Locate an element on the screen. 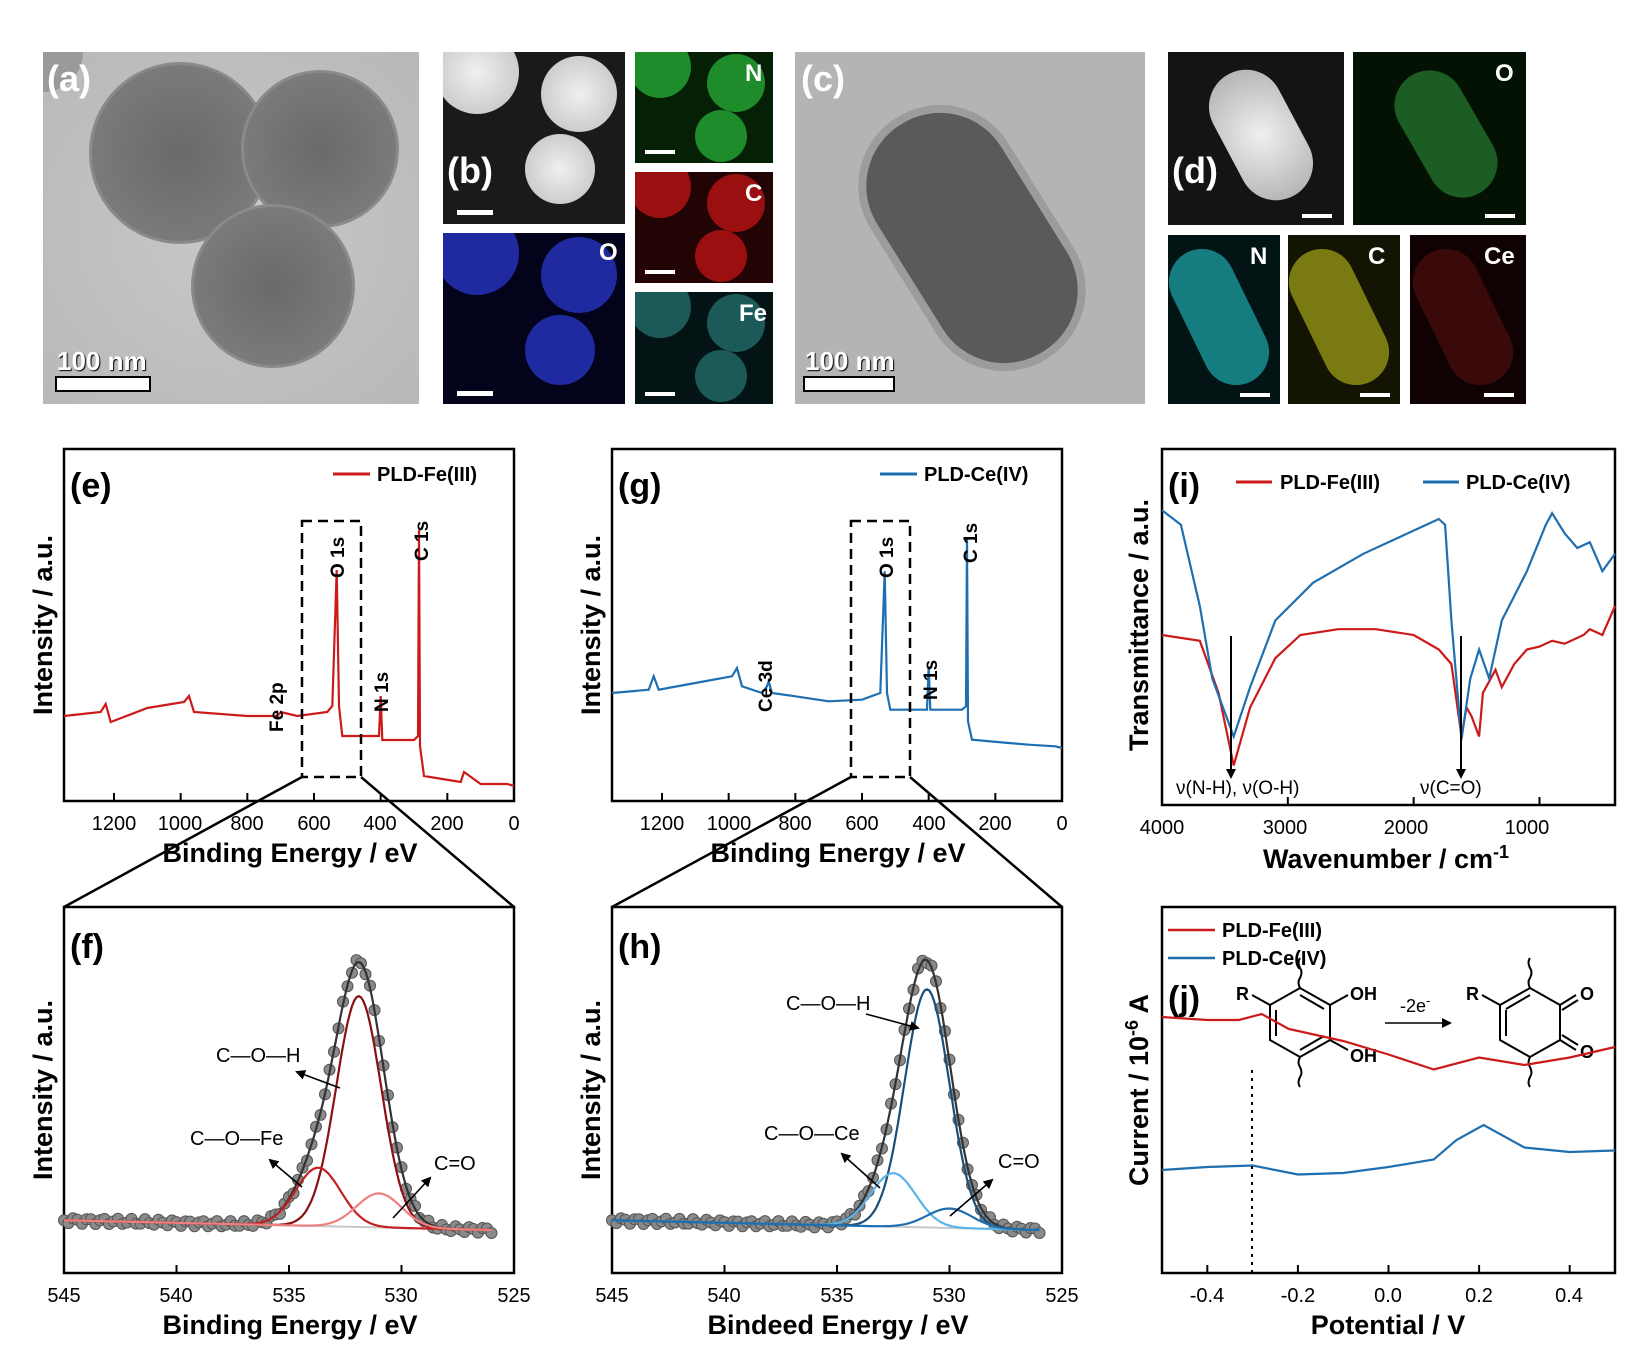 The image size is (1642, 1369). component-c-double-o is located at coordinates (826, 1219).